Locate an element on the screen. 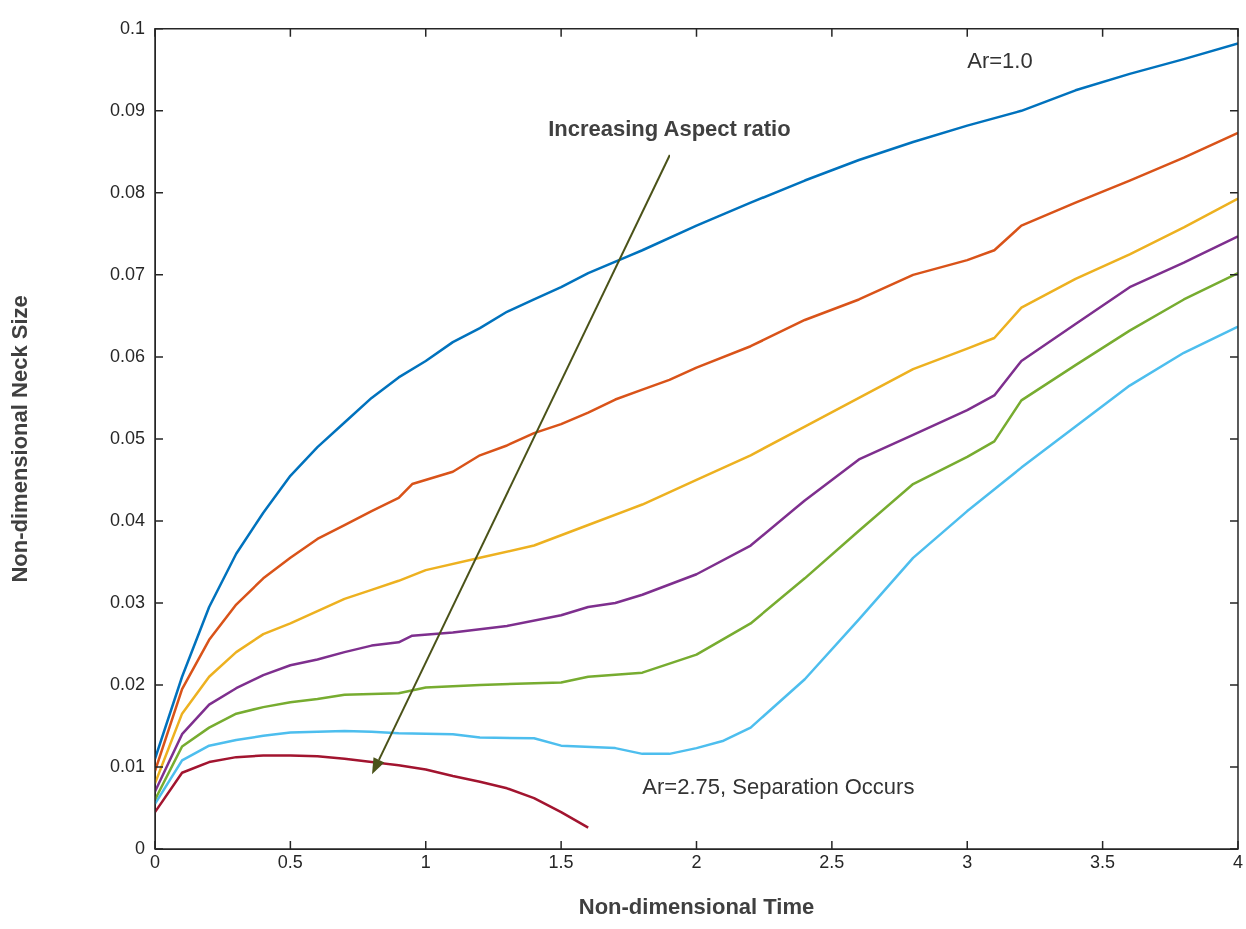 The image size is (1246, 929). y-axis-title: Non-dimensional Neck Size is located at coordinates (20, 439).